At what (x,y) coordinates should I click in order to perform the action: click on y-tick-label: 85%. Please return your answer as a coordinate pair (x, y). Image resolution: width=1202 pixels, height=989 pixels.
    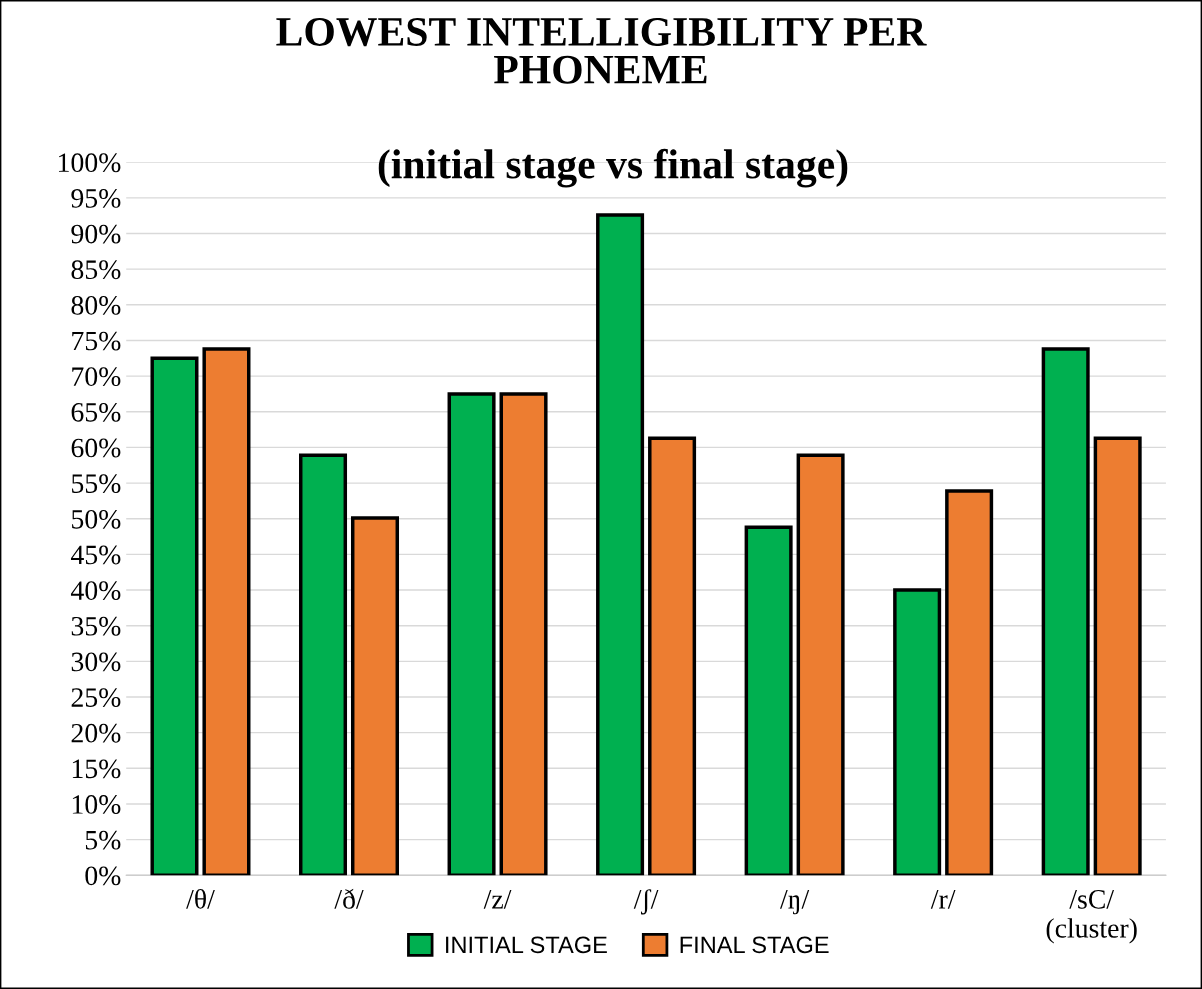
    Looking at the image, I should click on (96, 270).